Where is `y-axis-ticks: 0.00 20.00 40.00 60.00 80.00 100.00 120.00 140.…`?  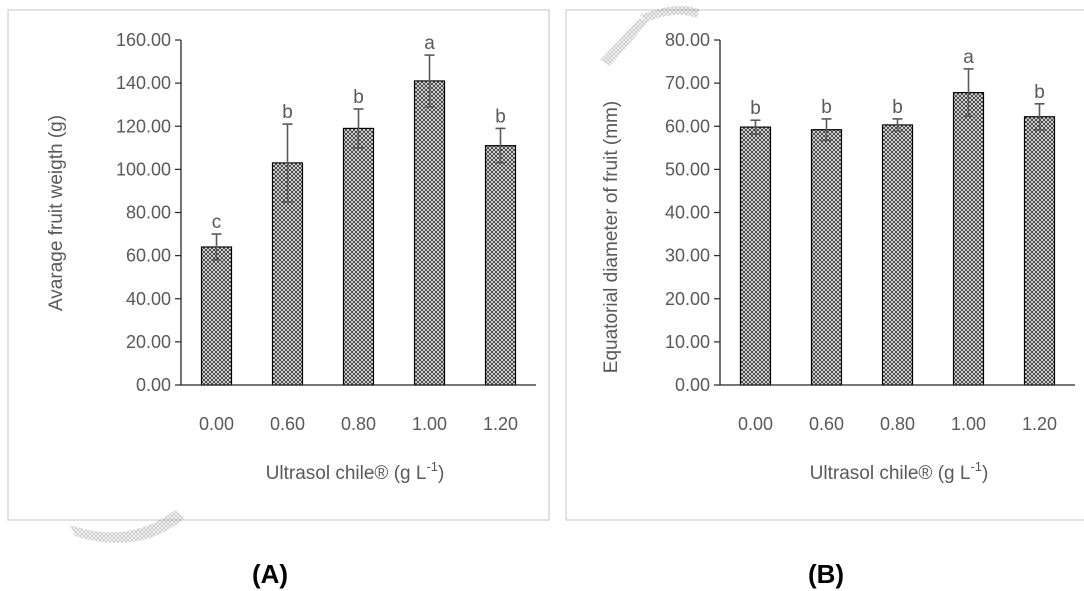
y-axis-ticks: 0.00 20.00 40.00 60.00 80.00 100.00 120.00 140.… is located at coordinates (148, 212).